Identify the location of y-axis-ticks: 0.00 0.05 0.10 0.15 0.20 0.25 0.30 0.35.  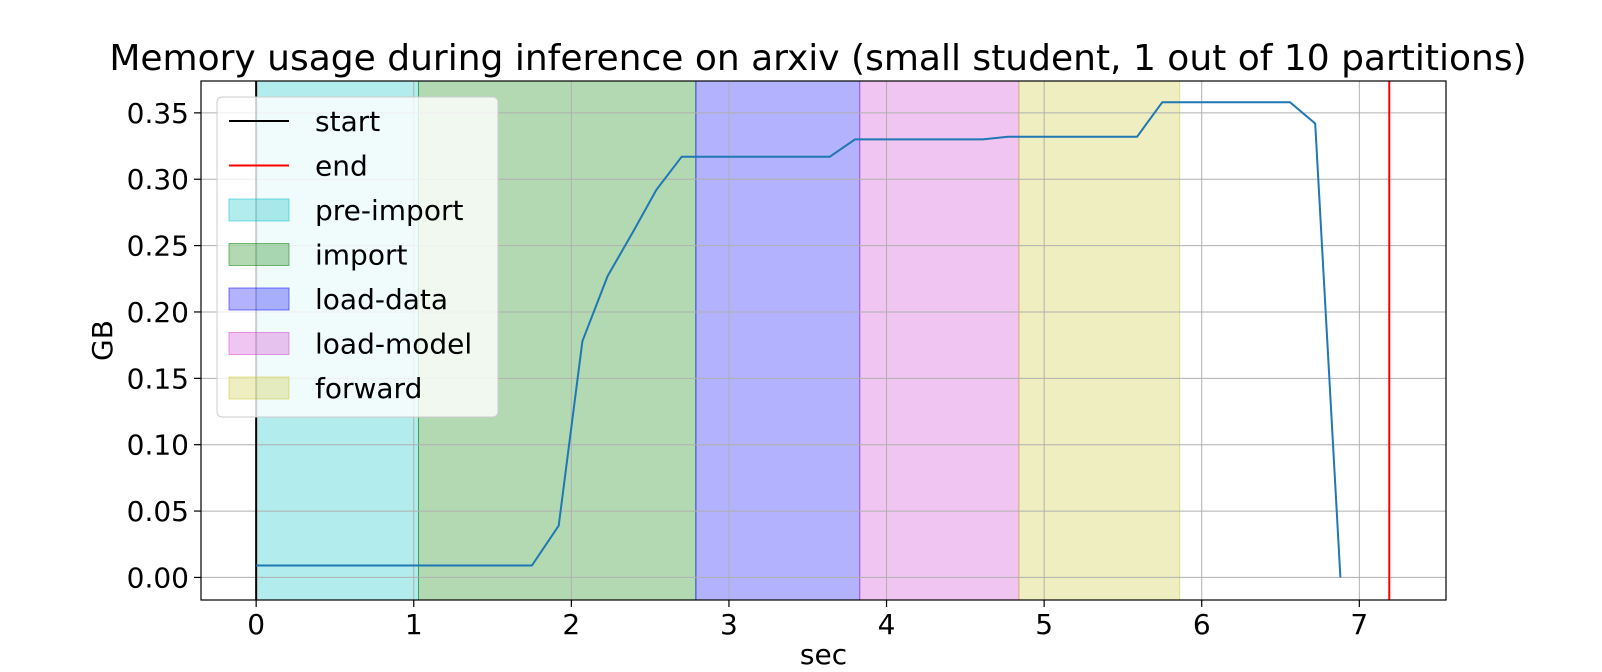
(164, 345).